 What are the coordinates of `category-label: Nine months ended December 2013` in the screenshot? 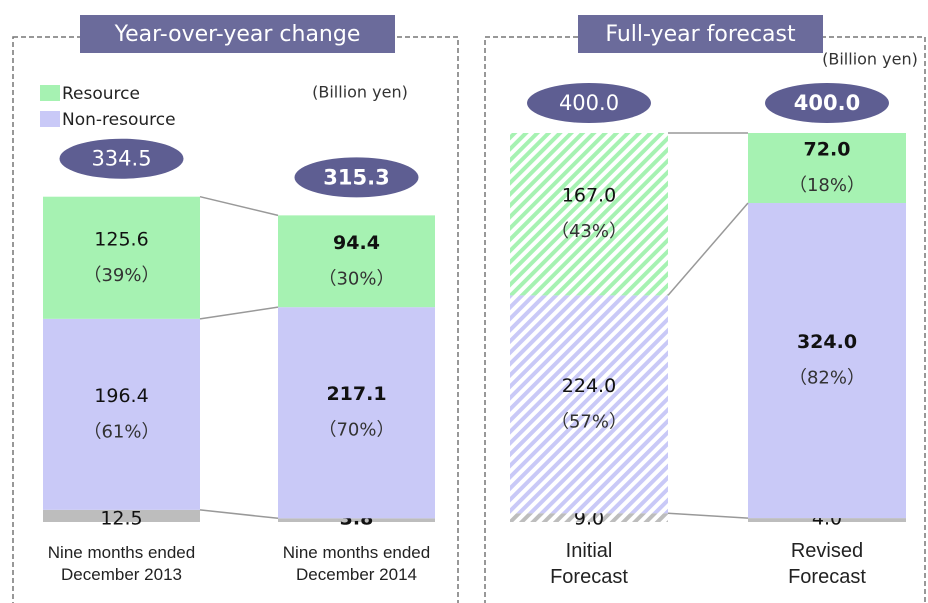 It's located at (121, 564).